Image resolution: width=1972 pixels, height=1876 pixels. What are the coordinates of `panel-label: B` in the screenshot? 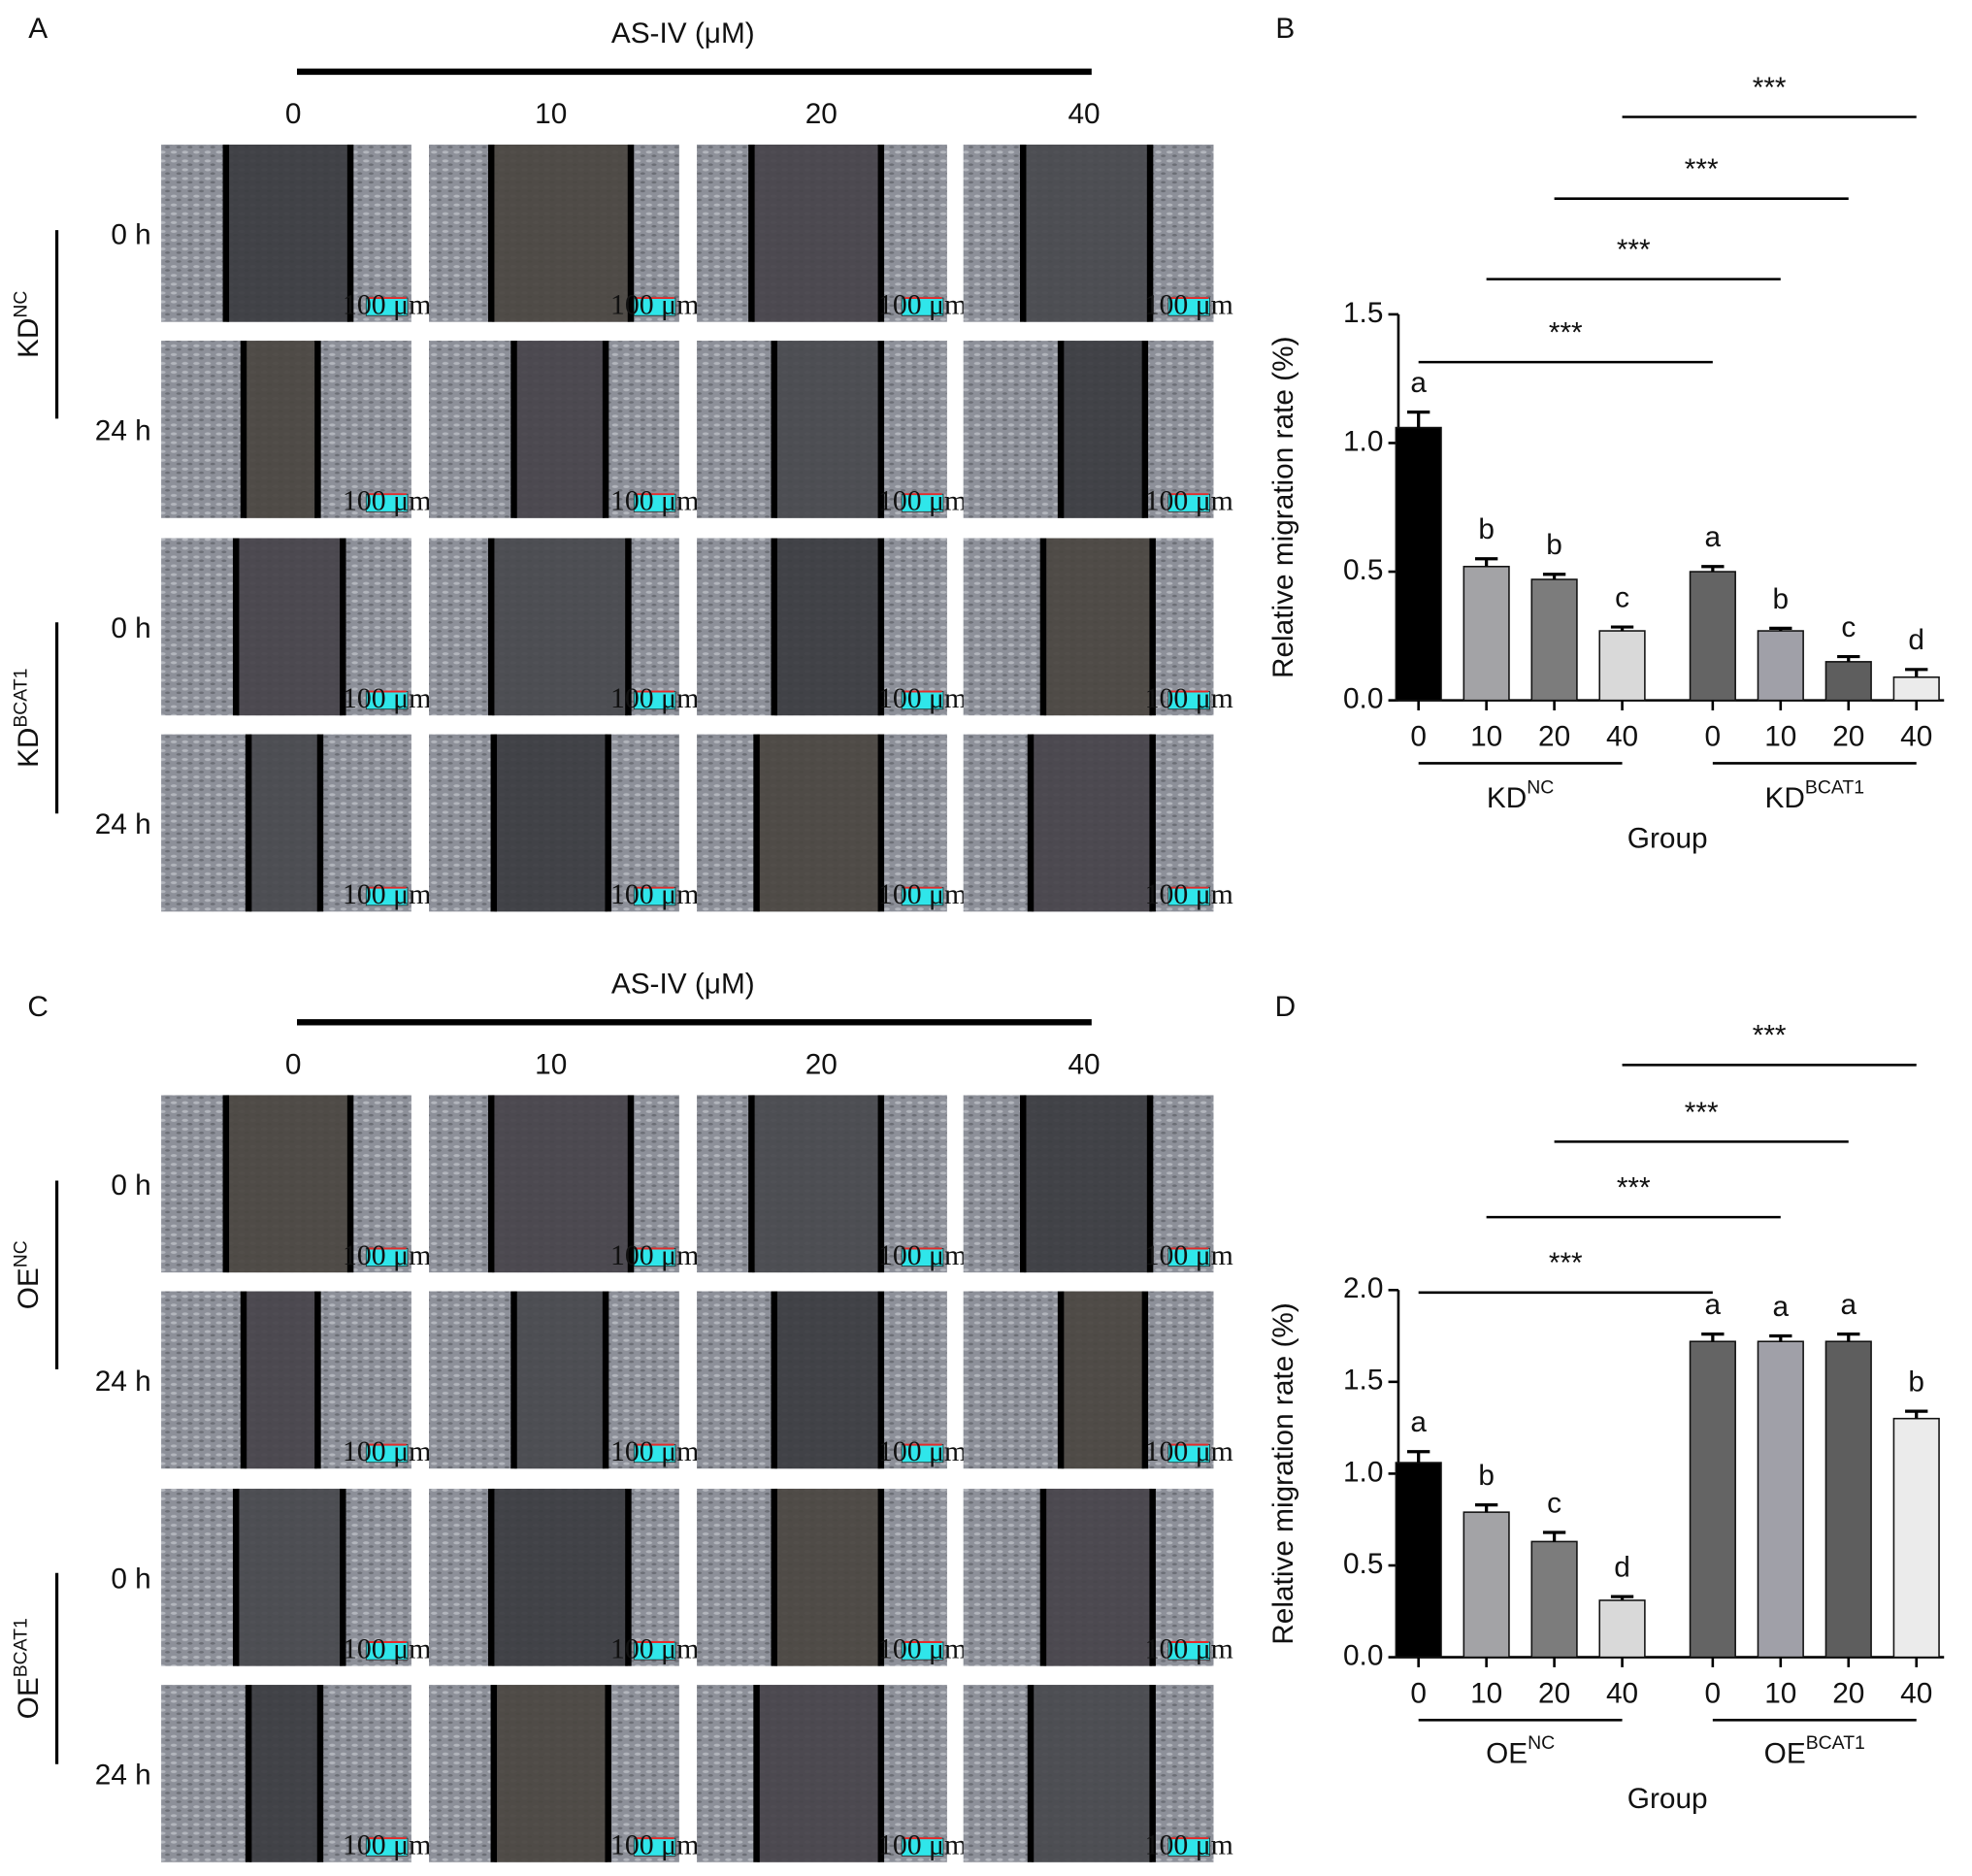 It's located at (1285, 29).